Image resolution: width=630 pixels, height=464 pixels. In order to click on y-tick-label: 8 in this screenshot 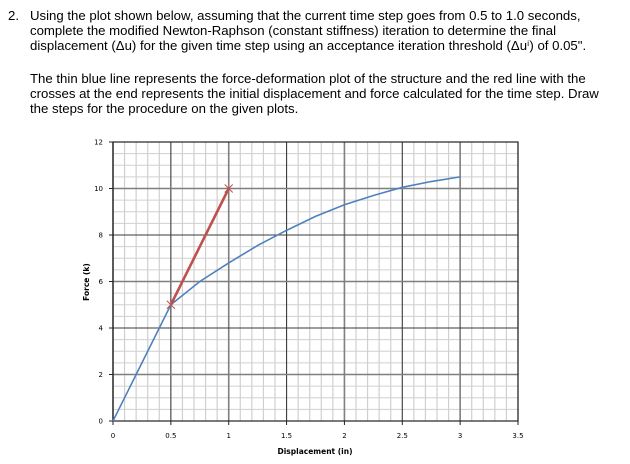, I will do `click(101, 236)`.